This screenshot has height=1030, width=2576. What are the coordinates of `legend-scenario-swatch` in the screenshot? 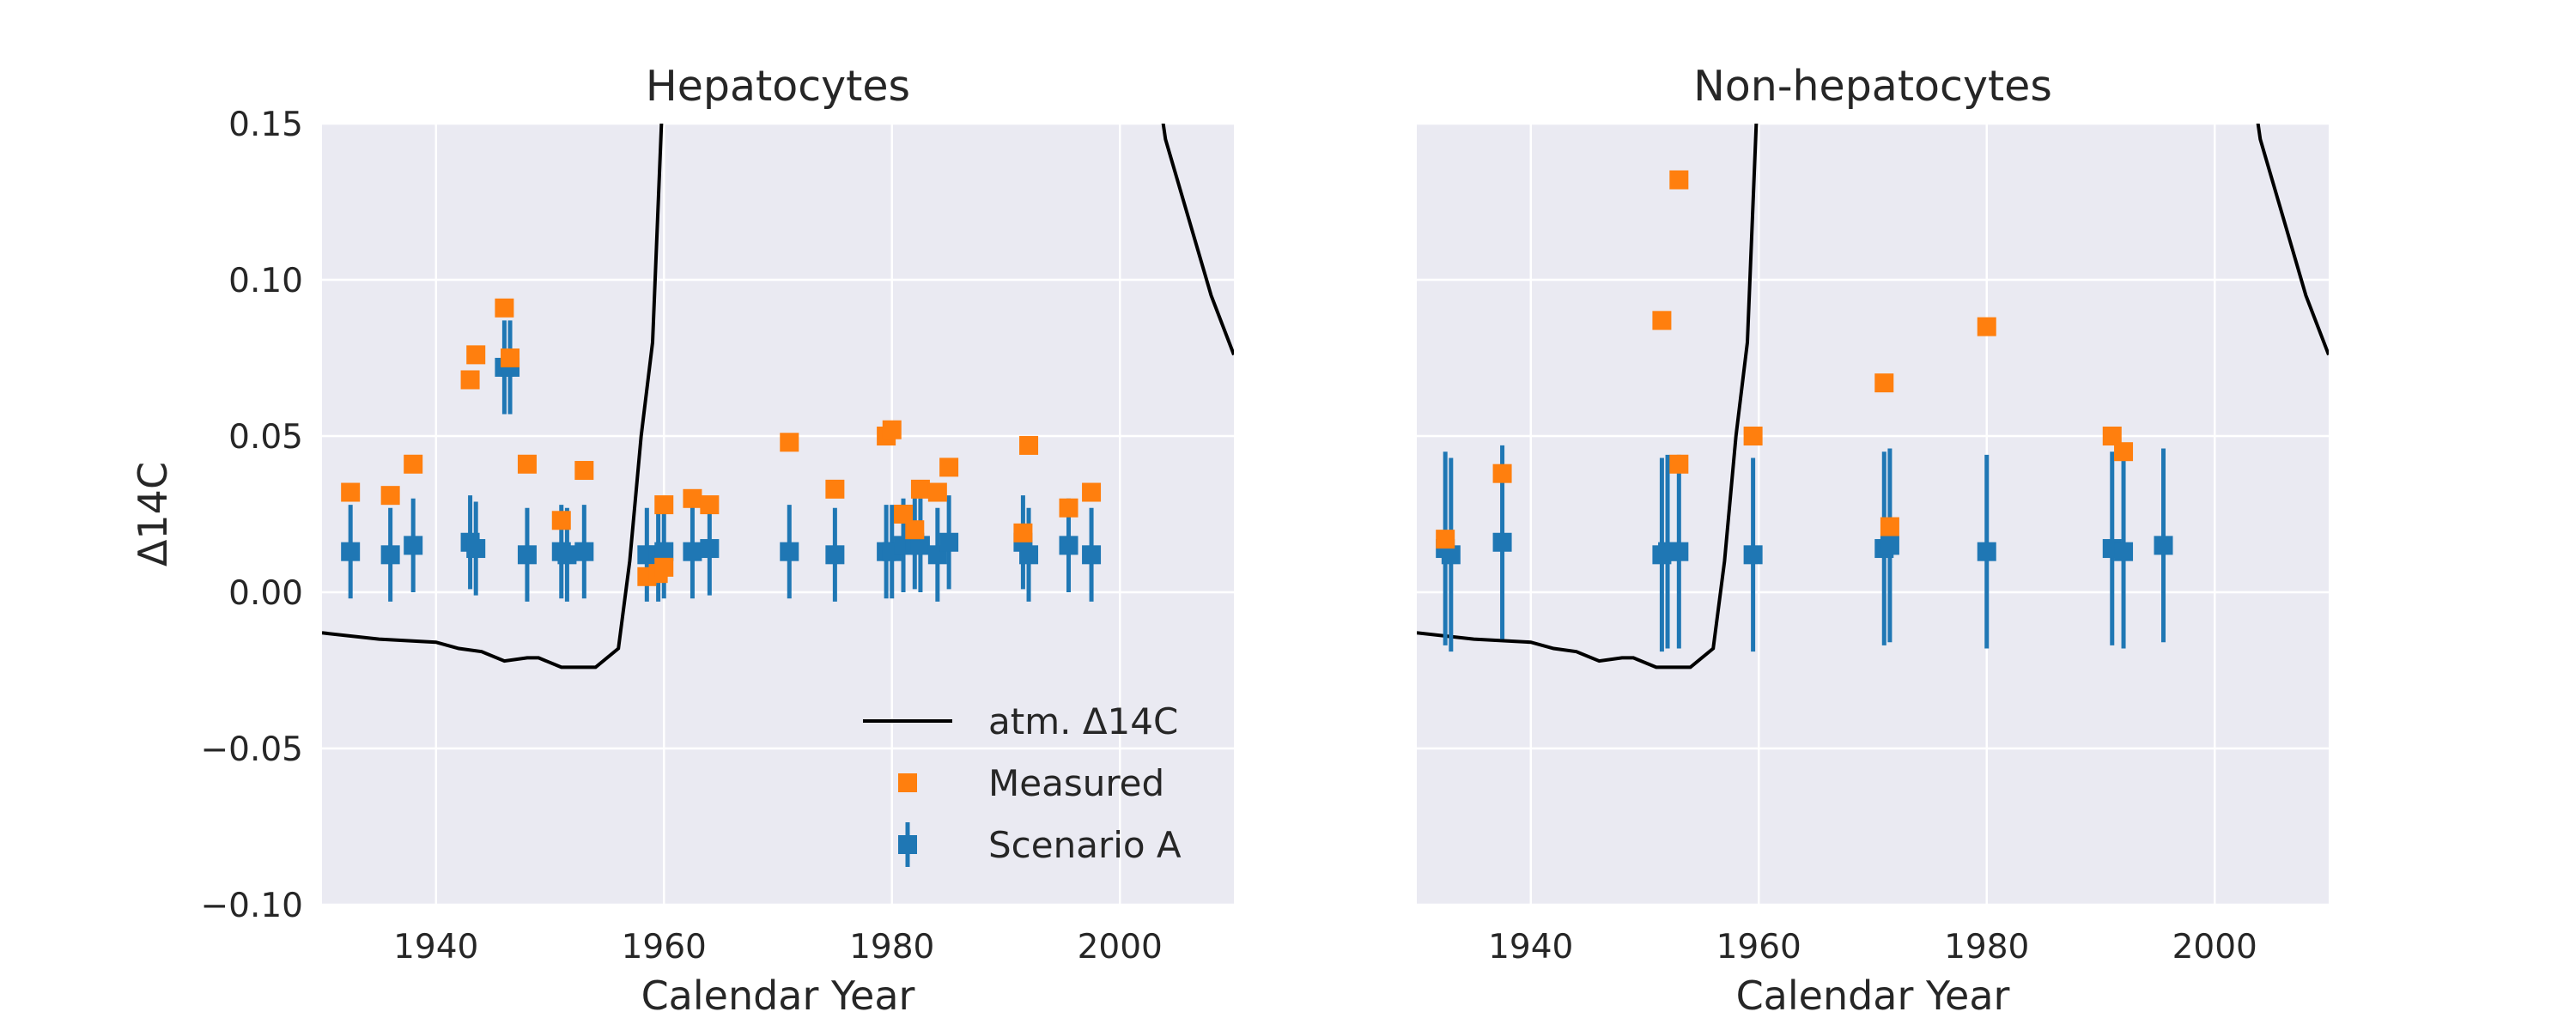 It's located at (907, 844).